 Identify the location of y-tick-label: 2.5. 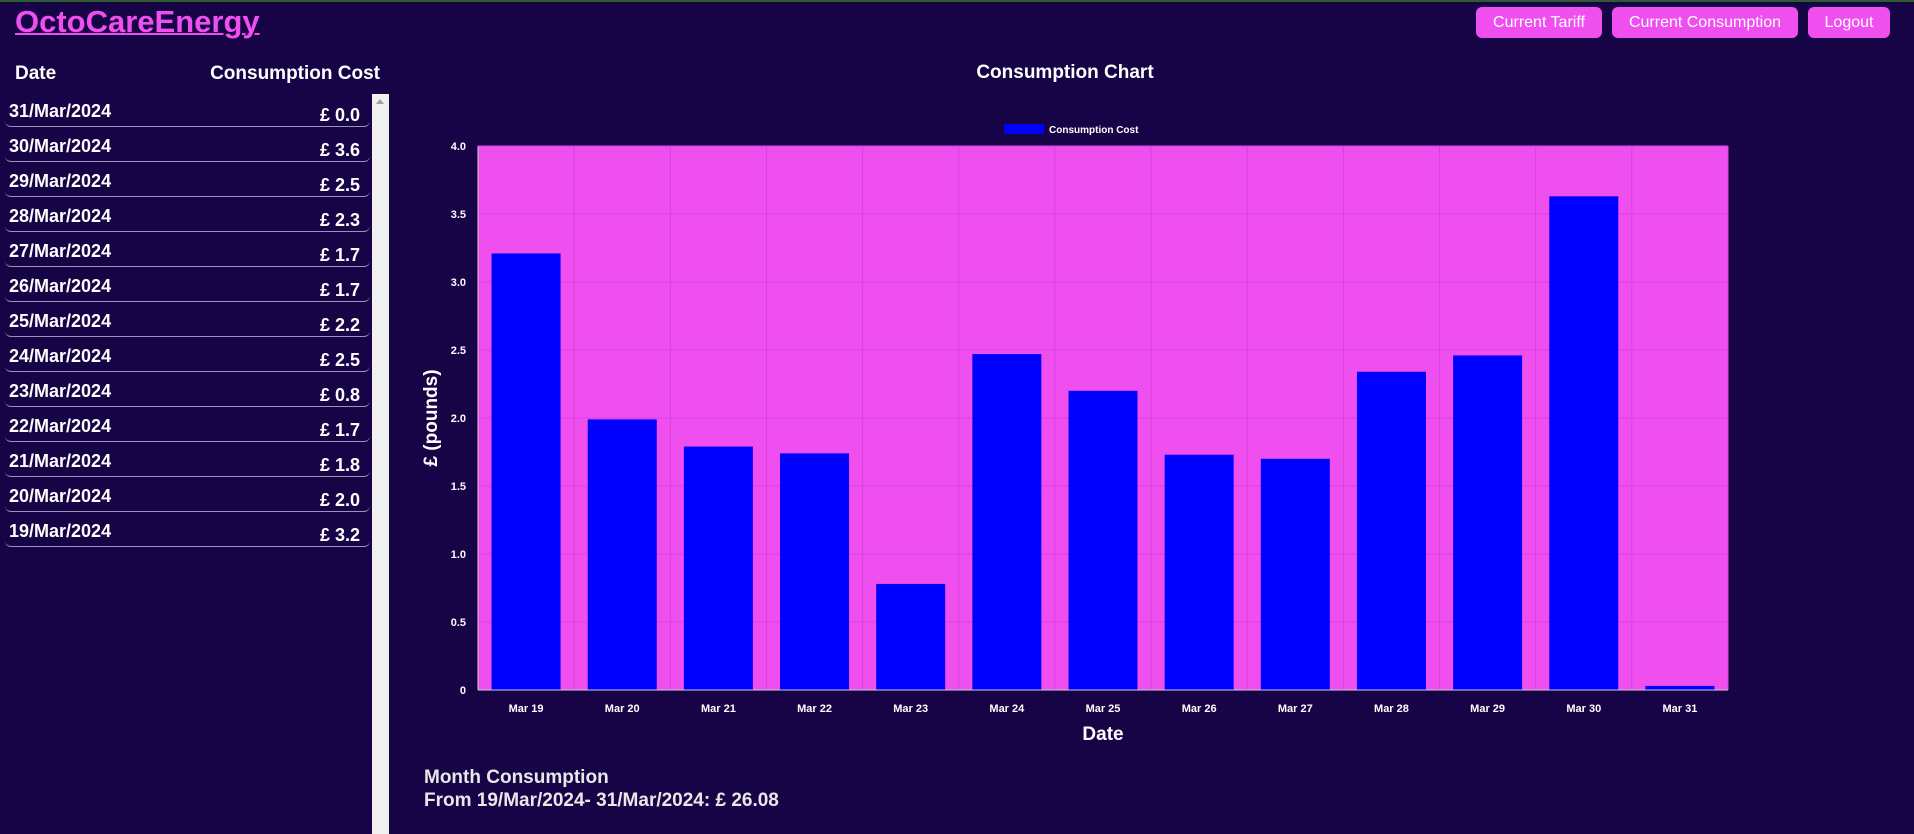
(458, 351).